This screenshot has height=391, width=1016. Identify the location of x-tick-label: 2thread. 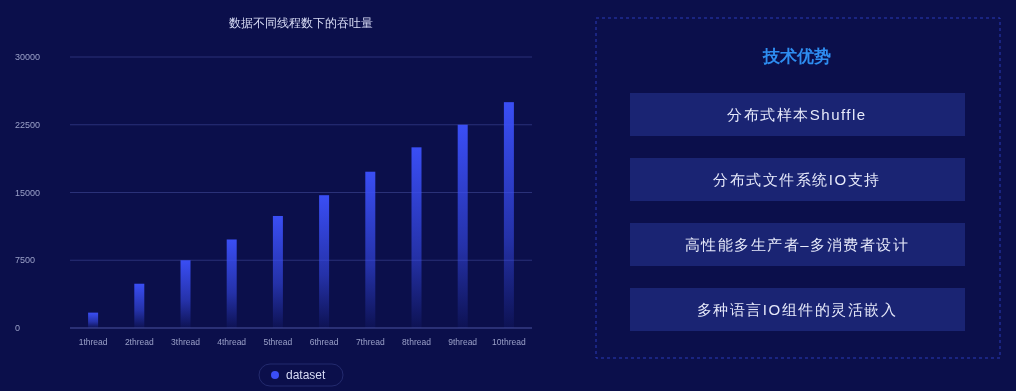
(139, 342).